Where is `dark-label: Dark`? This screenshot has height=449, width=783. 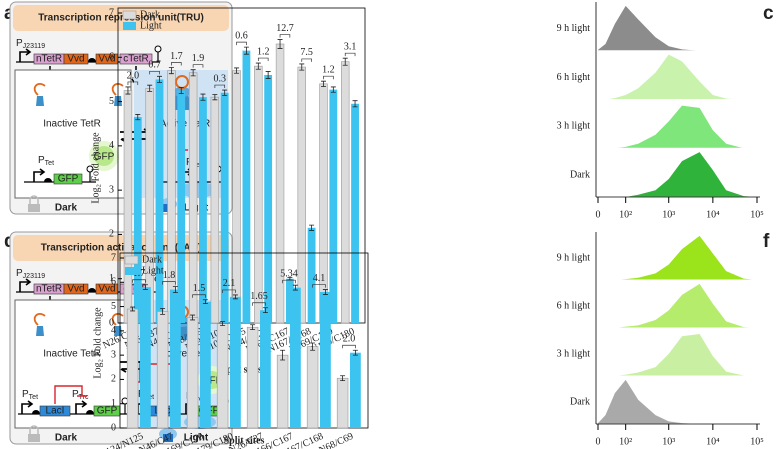 dark-label: Dark is located at coordinates (66, 438).